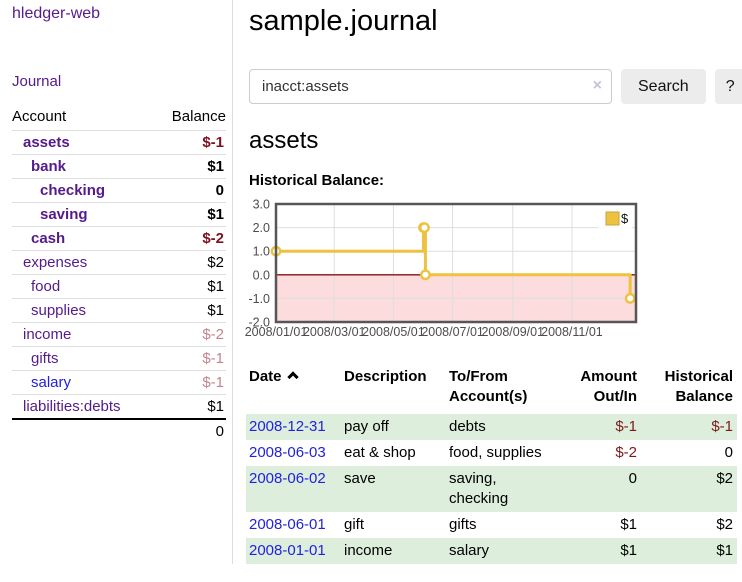 The height and width of the screenshot is (582, 742). Describe the element at coordinates (512, 332) in the screenshot. I see `svg-text: 2008/09/01` at that location.